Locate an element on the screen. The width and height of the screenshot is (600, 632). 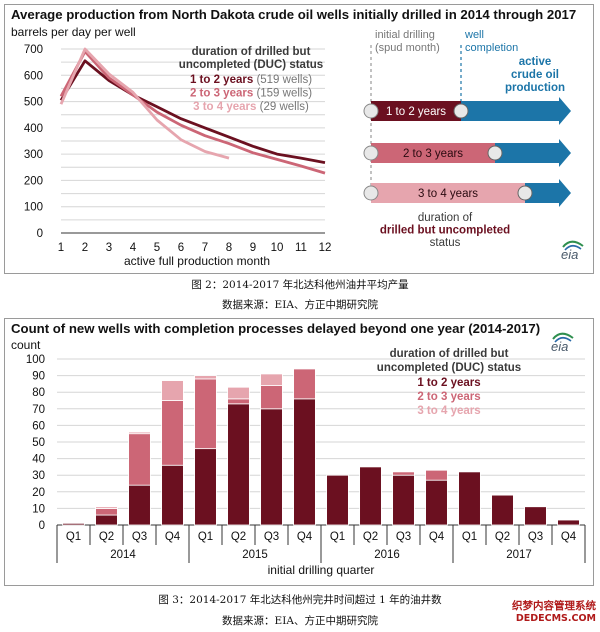
chart2-y-tick-label: 50 is located at coordinates (38, 443).